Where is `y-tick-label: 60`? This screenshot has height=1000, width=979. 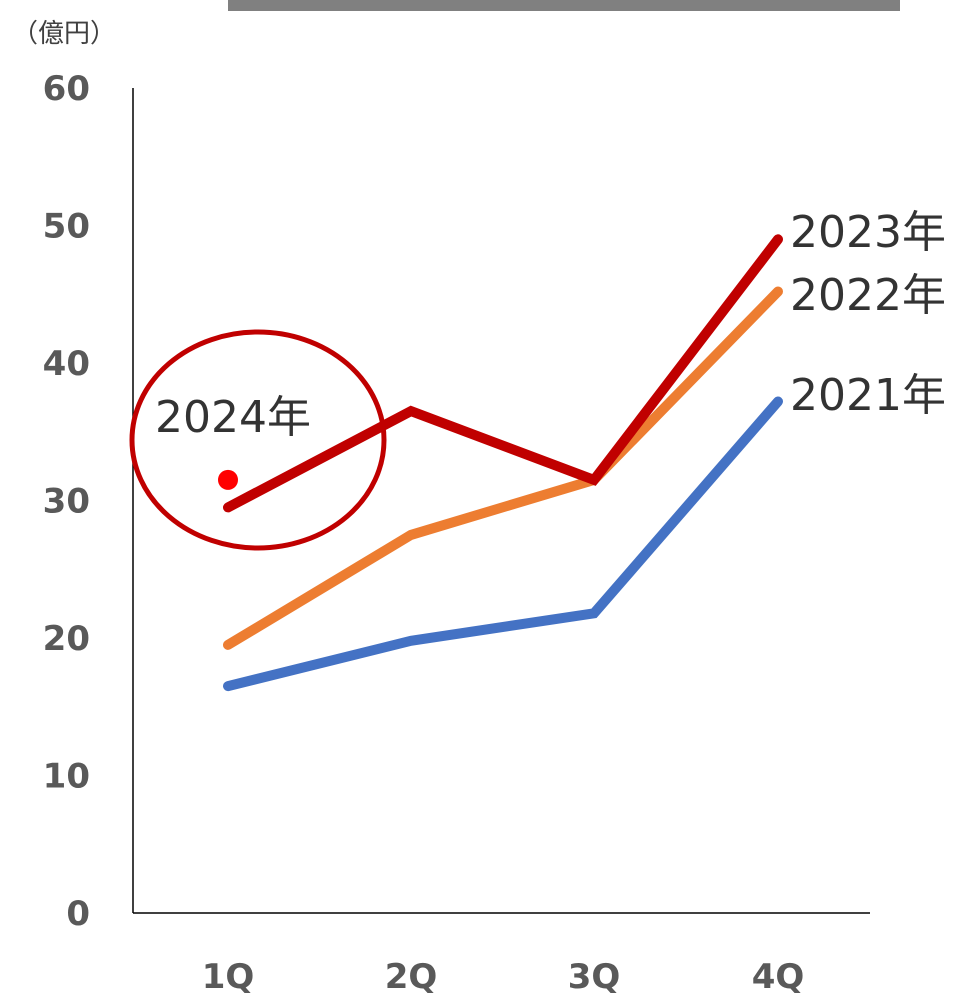
y-tick-label: 60 is located at coordinates (66, 89).